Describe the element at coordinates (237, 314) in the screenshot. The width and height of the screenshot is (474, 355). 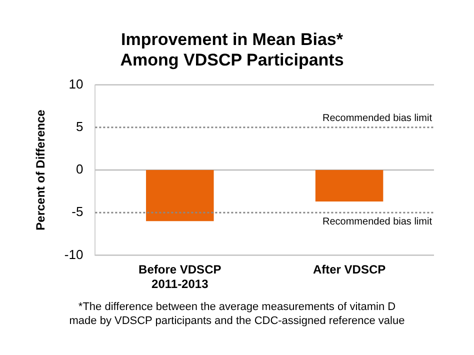
I see `text: *The difference between the average measurements of vitamin D made by VDSCP participants and the CDC-assigned reference value` at that location.